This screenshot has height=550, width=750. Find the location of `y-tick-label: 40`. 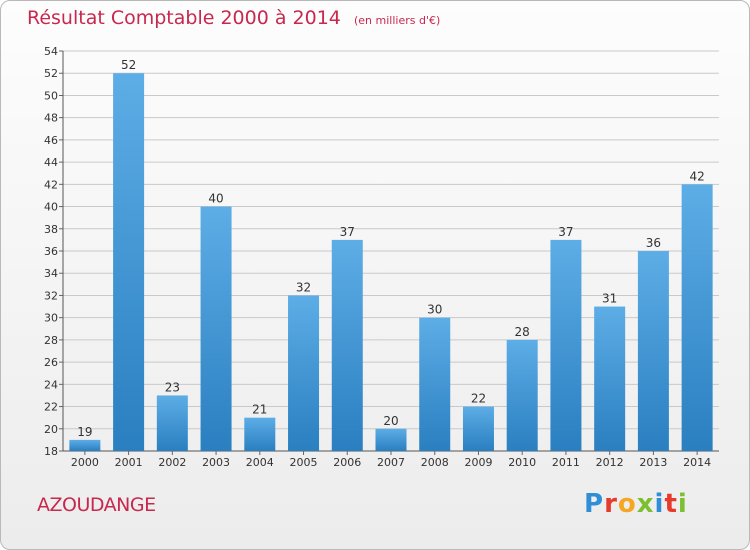

y-tick-label: 40 is located at coordinates (51, 207).